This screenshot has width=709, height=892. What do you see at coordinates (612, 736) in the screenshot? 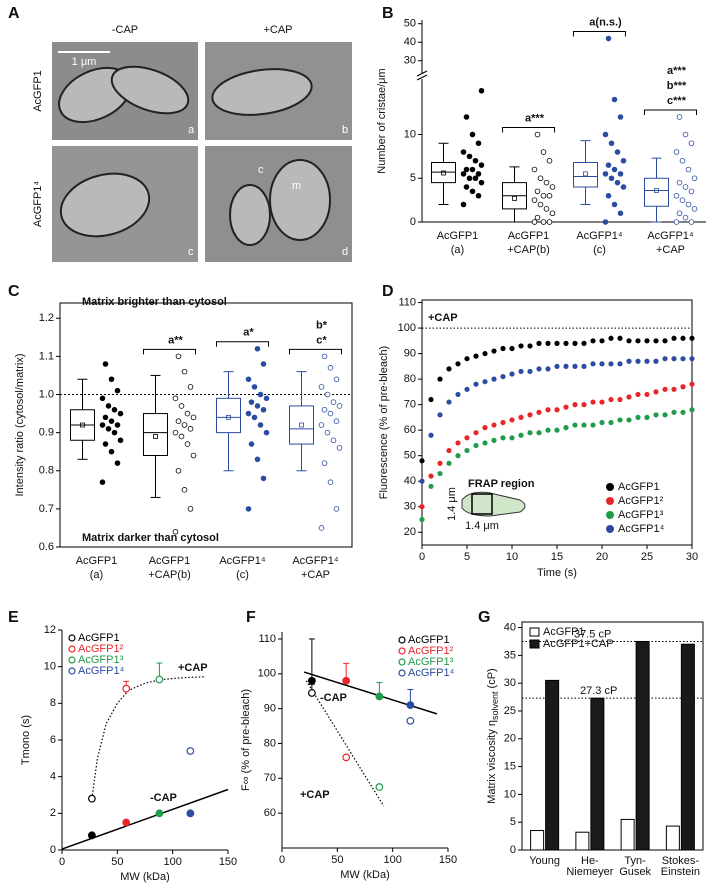
I see `plot-frame` at bounding box center [612, 736].